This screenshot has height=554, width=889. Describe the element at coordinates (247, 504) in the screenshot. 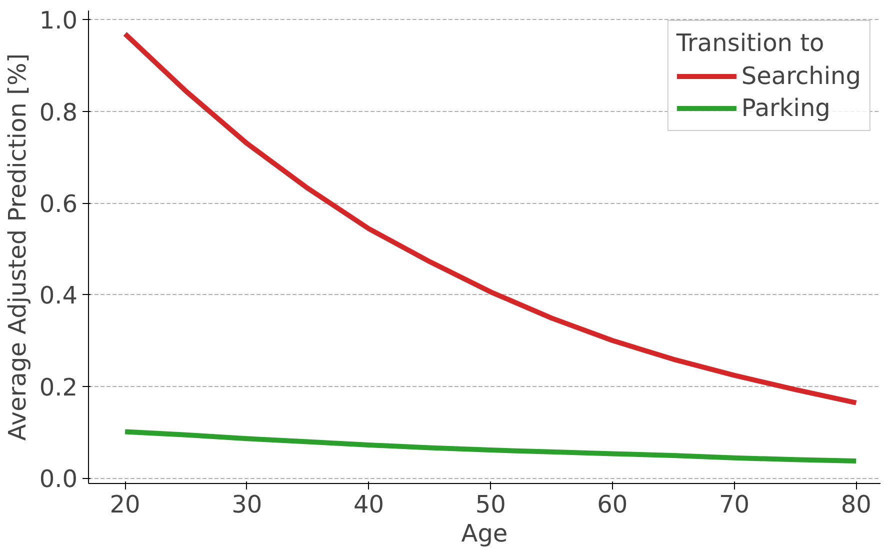

I see `x-tick-label: 30` at that location.